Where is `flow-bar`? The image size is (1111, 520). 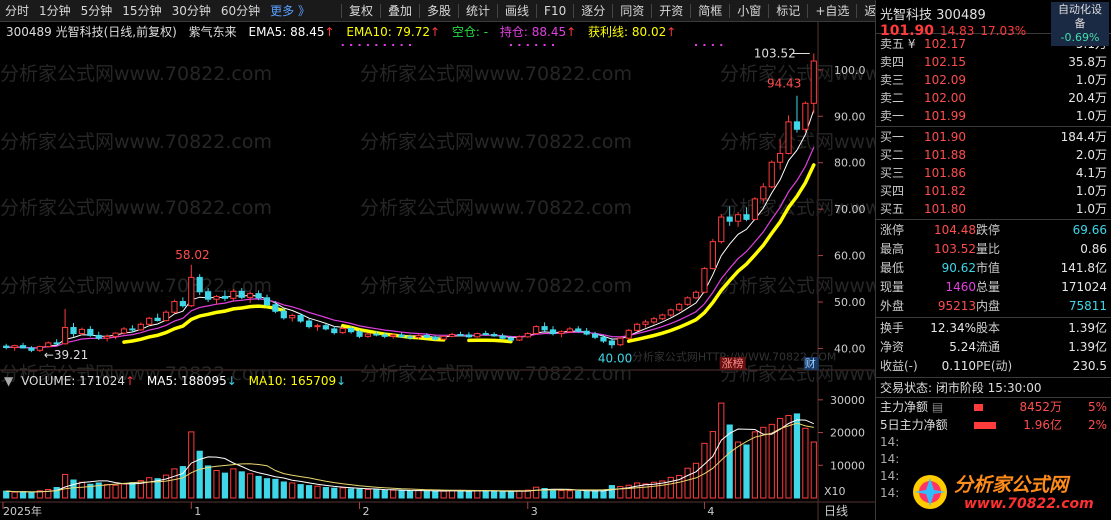 flow-bar is located at coordinates (987, 407).